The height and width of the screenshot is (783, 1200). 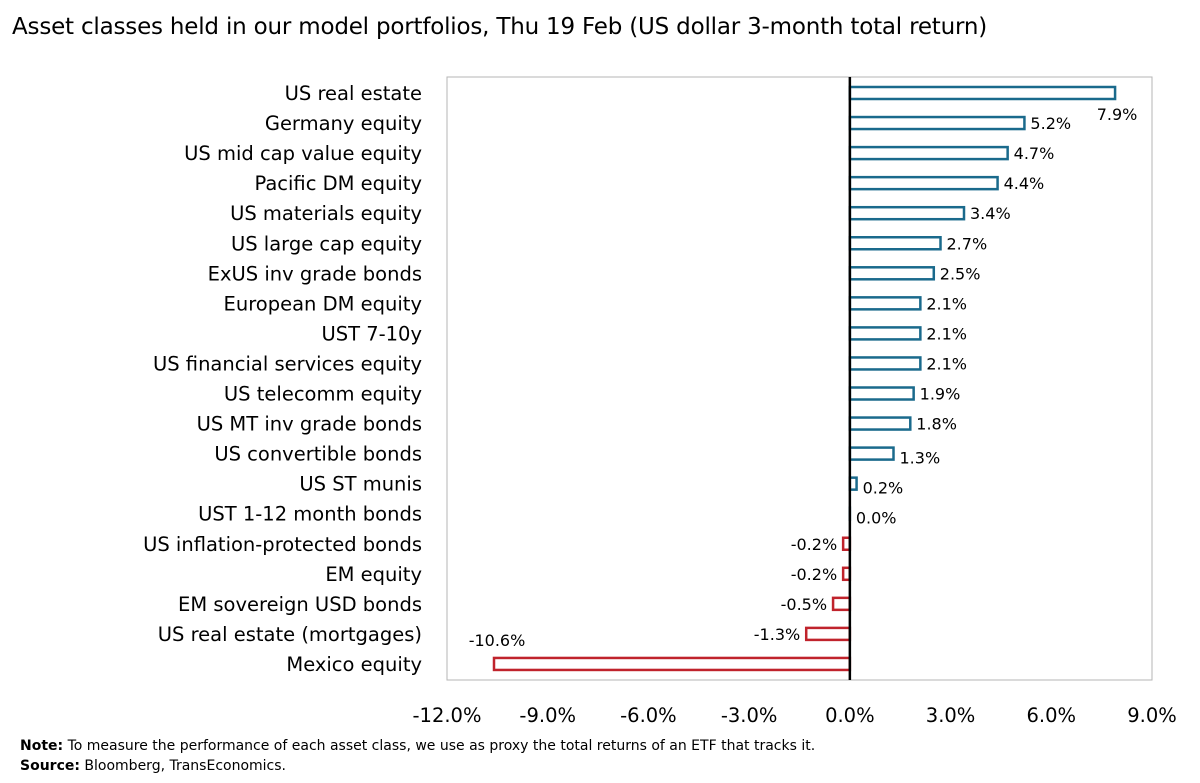 What do you see at coordinates (990, 213) in the screenshot?
I see `data-label: 3.4%` at bounding box center [990, 213].